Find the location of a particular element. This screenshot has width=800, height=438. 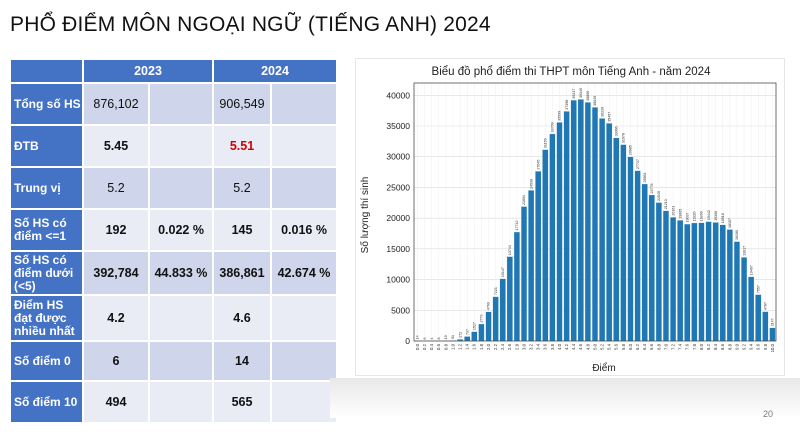

cell-2023-percent is located at coordinates (181, 104).